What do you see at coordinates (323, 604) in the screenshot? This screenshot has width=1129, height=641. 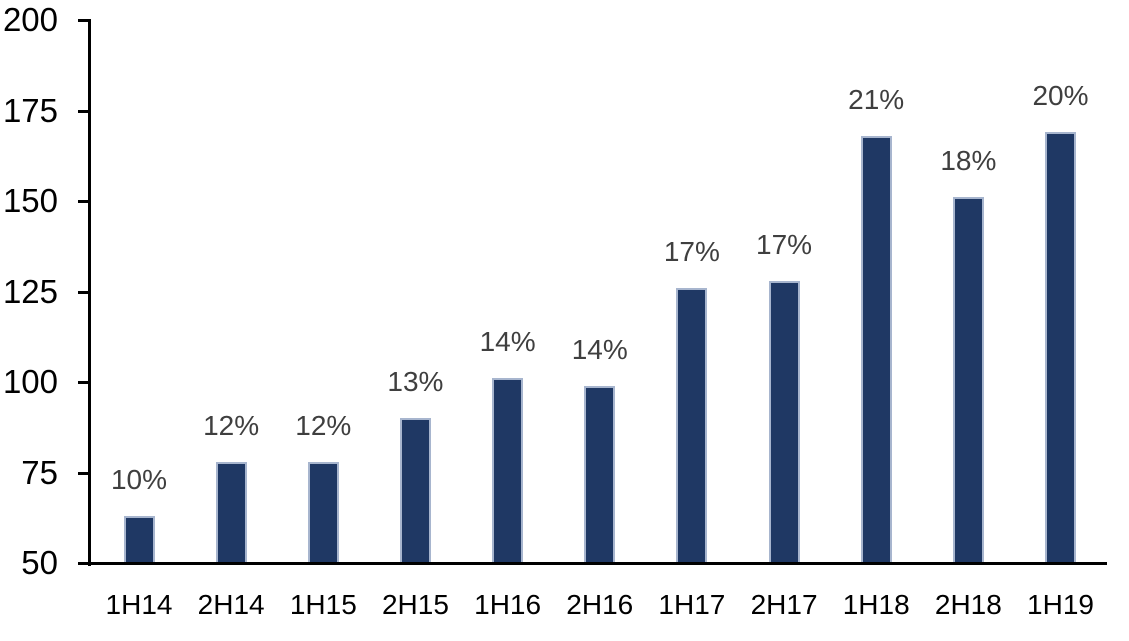 I see `x-category-label: 1H15` at bounding box center [323, 604].